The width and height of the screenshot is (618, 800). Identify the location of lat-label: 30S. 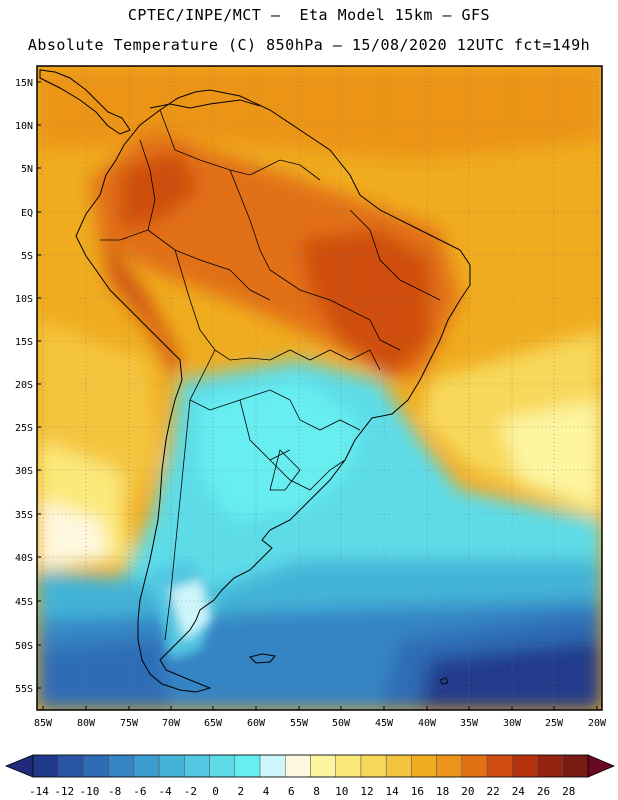
(24, 471).